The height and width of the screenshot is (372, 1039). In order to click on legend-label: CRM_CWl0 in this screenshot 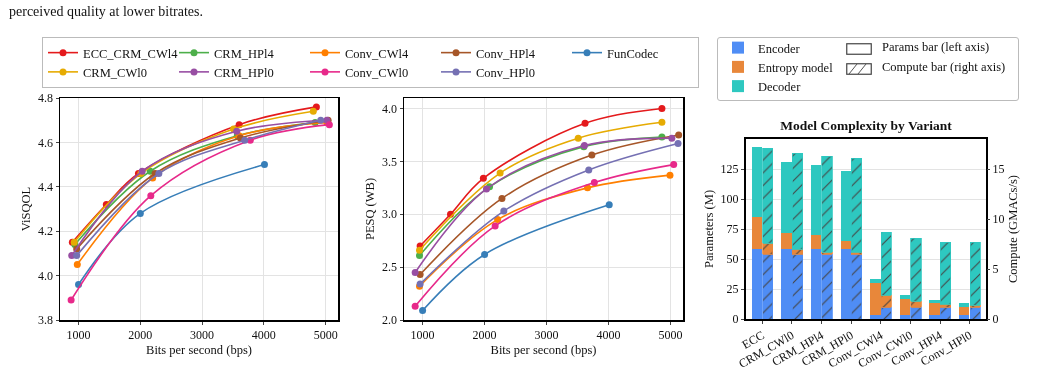, I will do `click(115, 72)`.